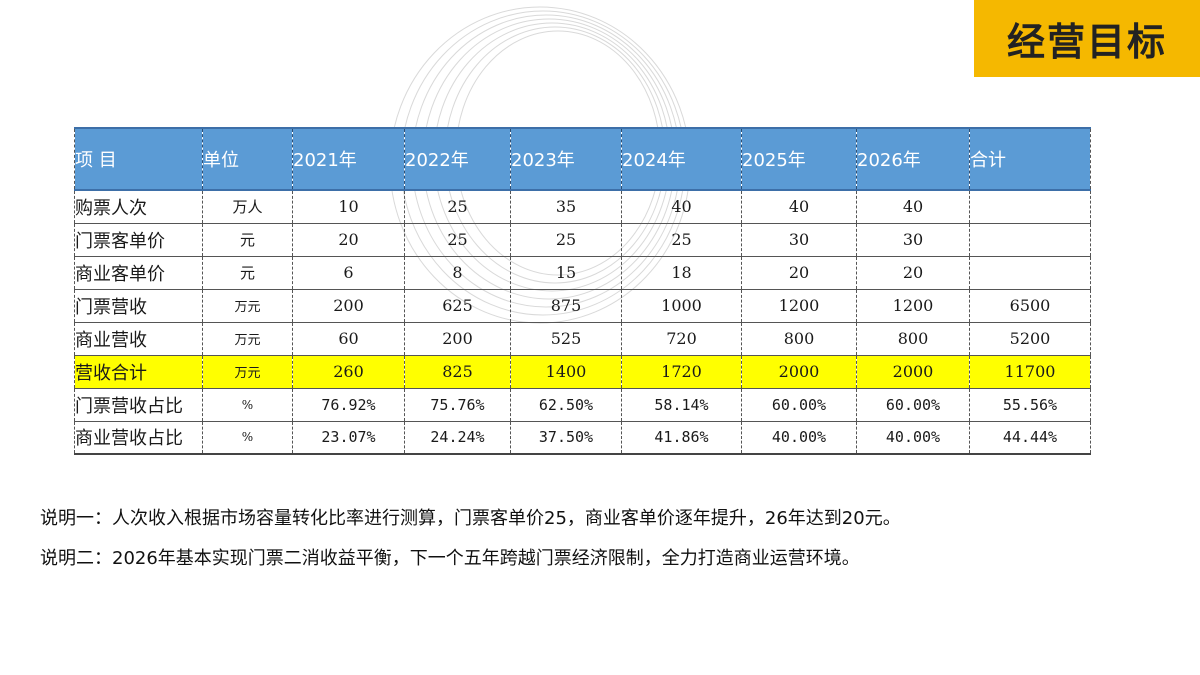 This screenshot has width=1200, height=675. What do you see at coordinates (566, 438) in the screenshot?
I see `cell-value: 37.50%` at bounding box center [566, 438].